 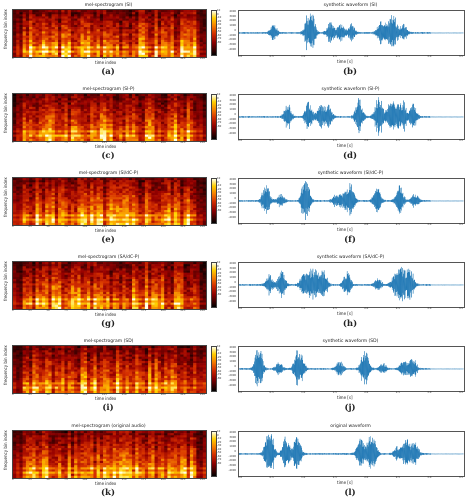 I want to click on spectrogram-title: mel-spectrogram (SI), so click(x=108, y=5).